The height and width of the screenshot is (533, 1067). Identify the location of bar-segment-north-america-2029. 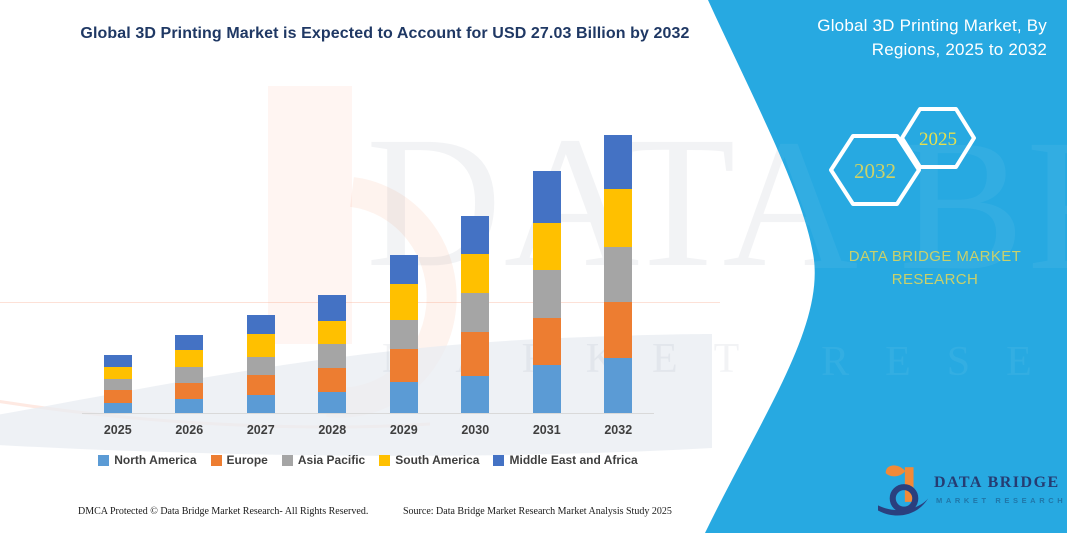
(403, 397).